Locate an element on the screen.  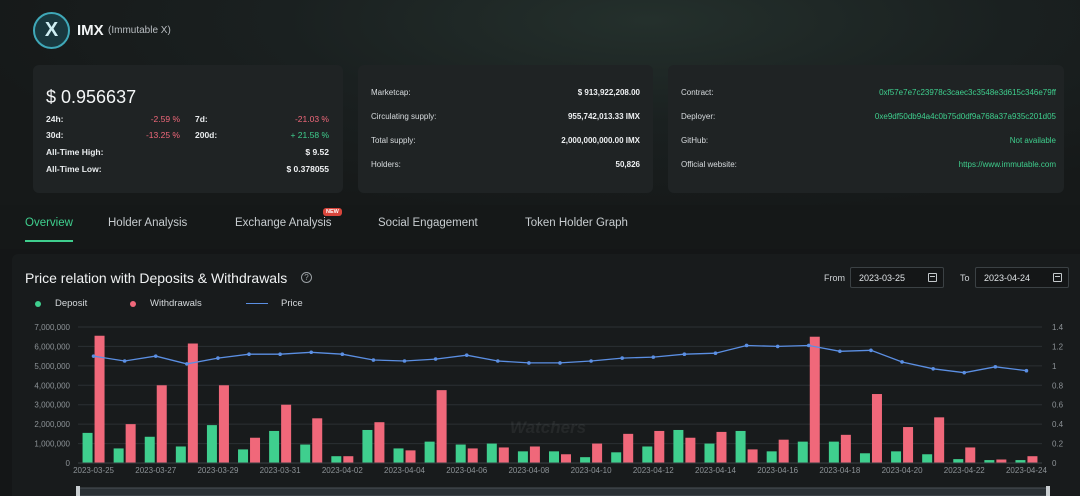
to-date-picker: 2023-04-24 is located at coordinates (1022, 277).